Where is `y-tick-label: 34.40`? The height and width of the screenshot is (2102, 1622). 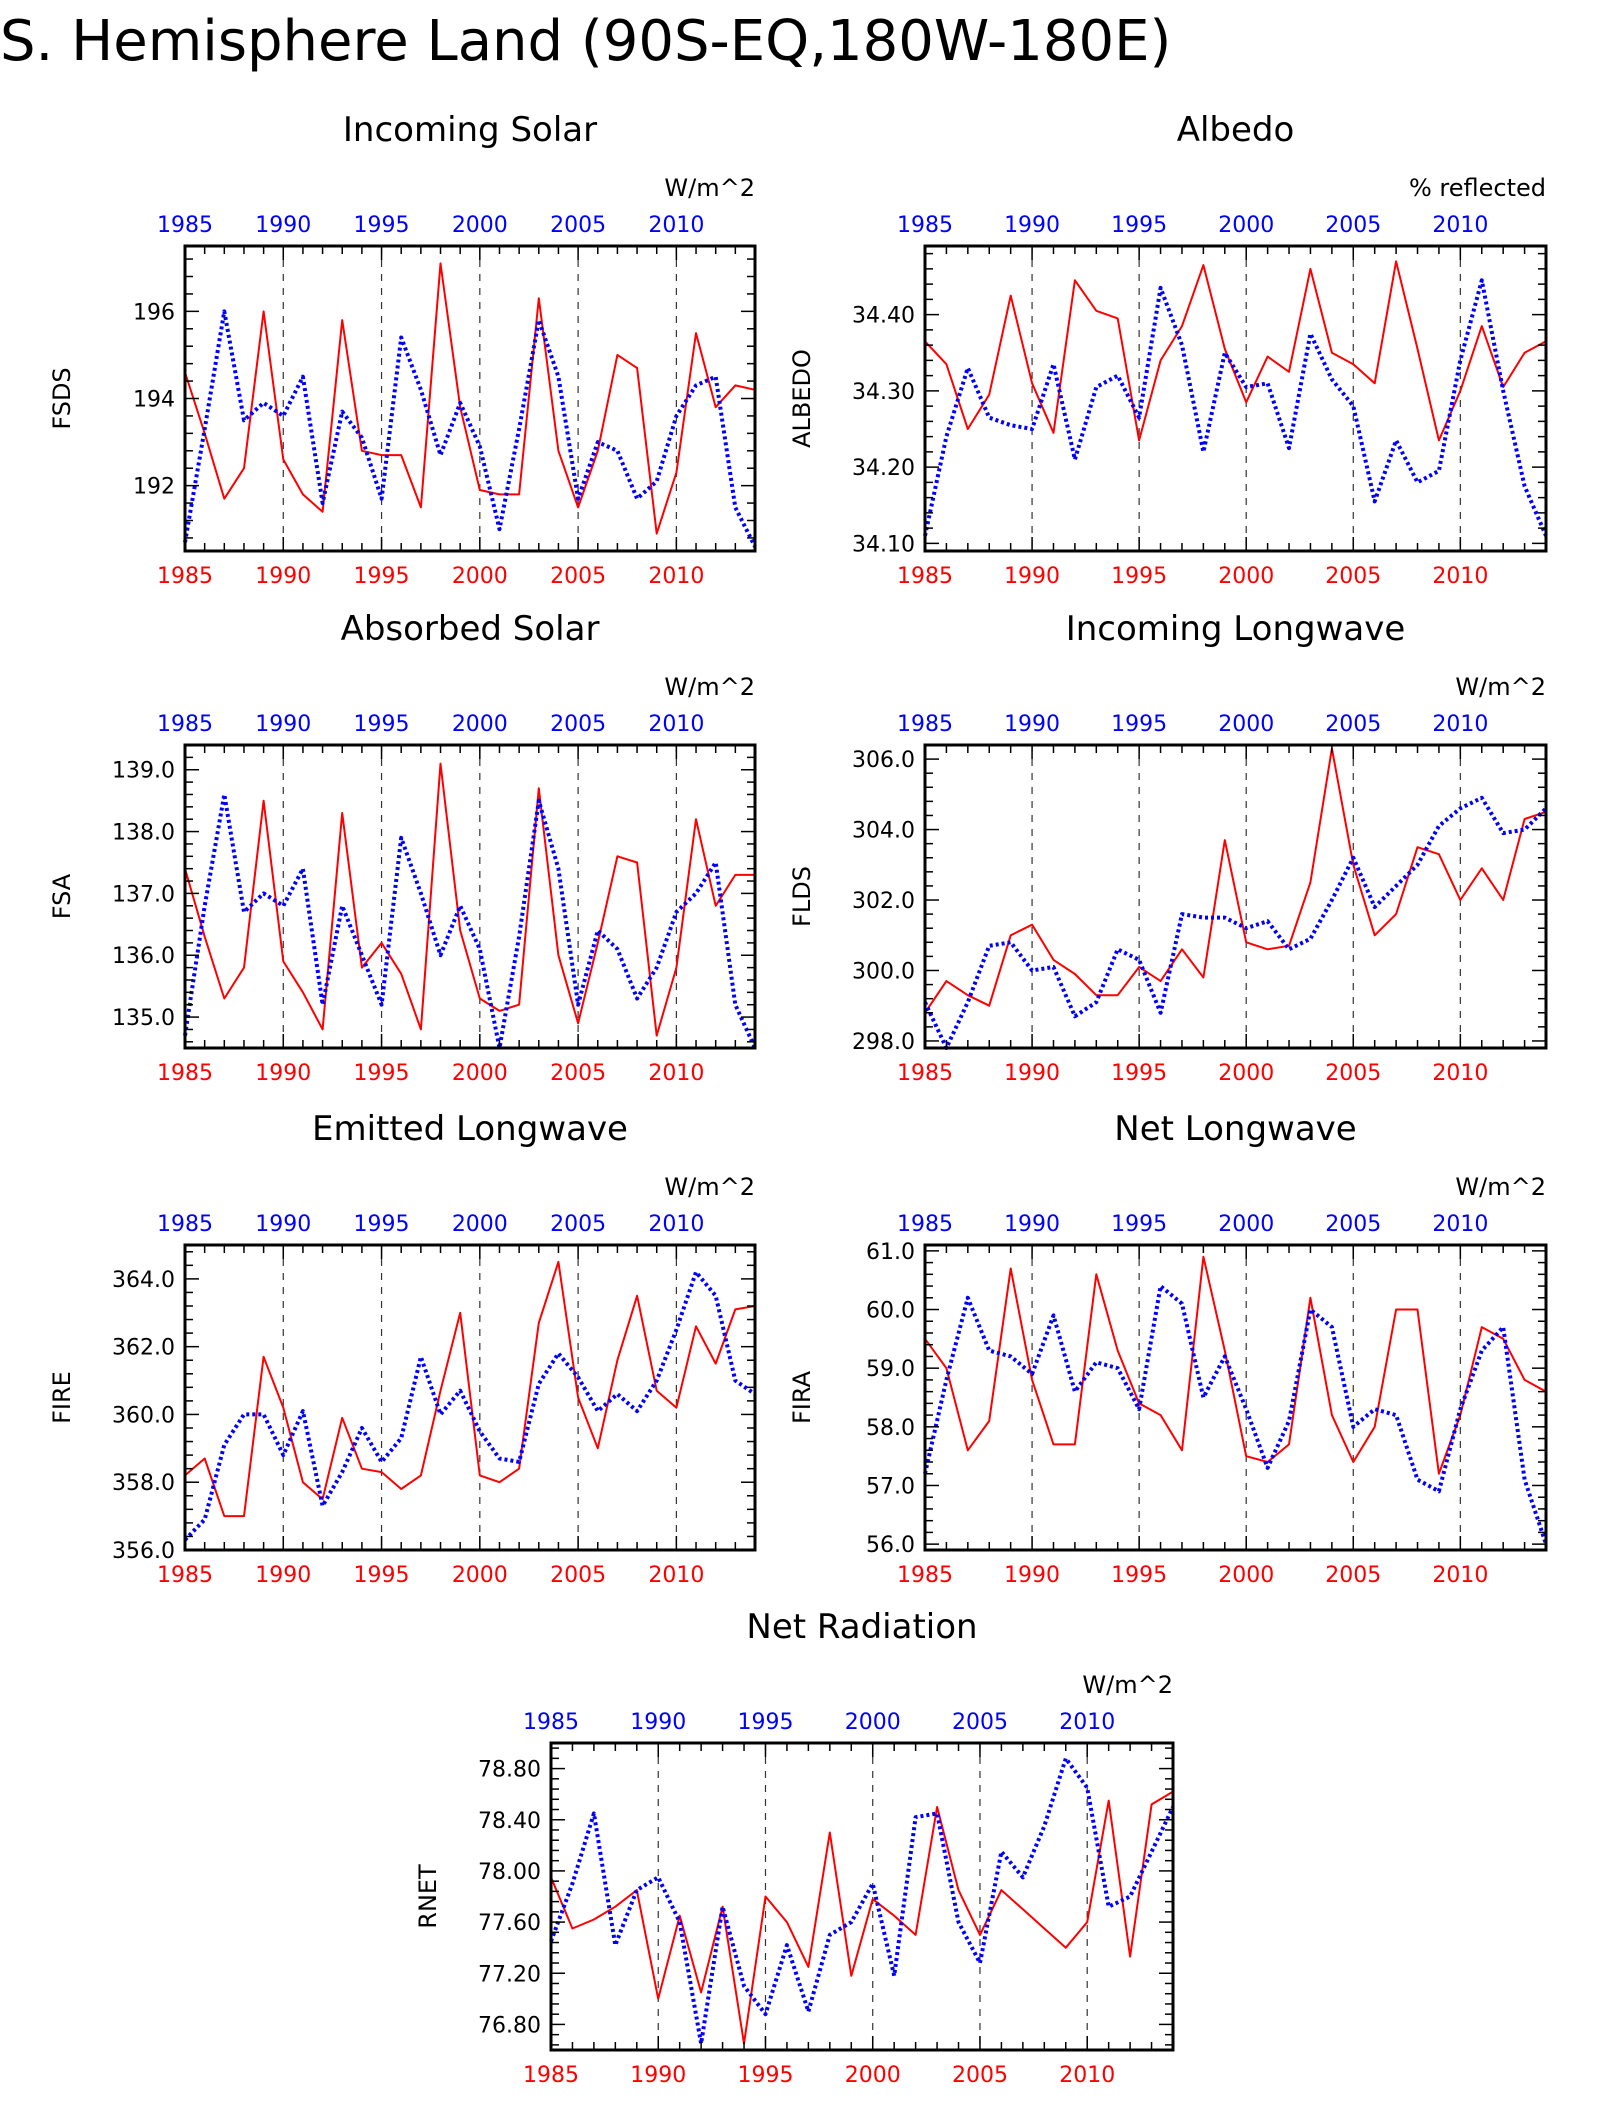 y-tick-label: 34.40 is located at coordinates (883, 316).